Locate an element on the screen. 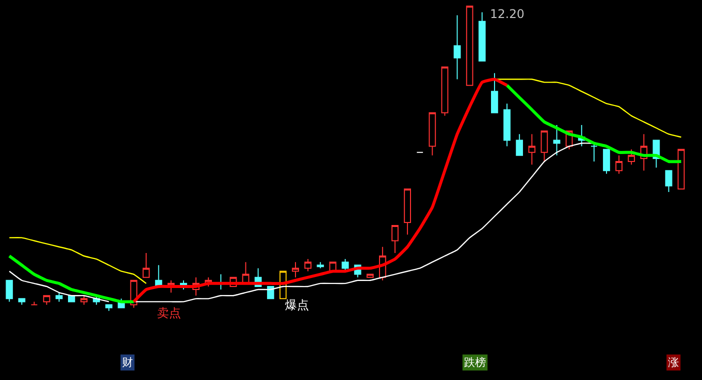  text: 涨 is located at coordinates (673, 362).